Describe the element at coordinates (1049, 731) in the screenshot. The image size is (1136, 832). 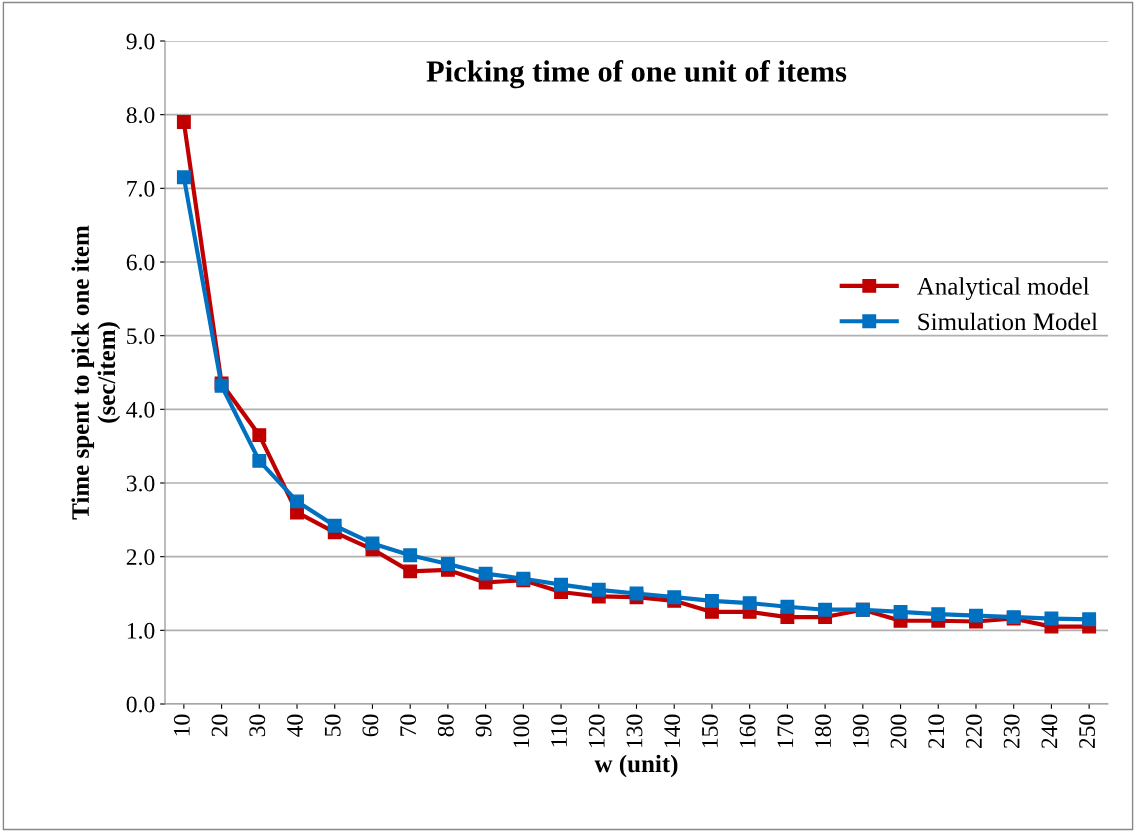
I see `x-tick-label: 240` at that location.